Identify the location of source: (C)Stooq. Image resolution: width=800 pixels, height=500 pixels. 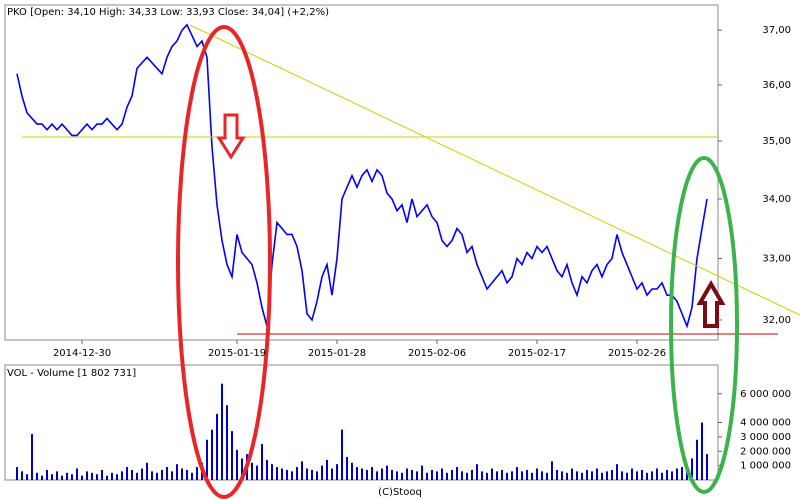
(400, 492).